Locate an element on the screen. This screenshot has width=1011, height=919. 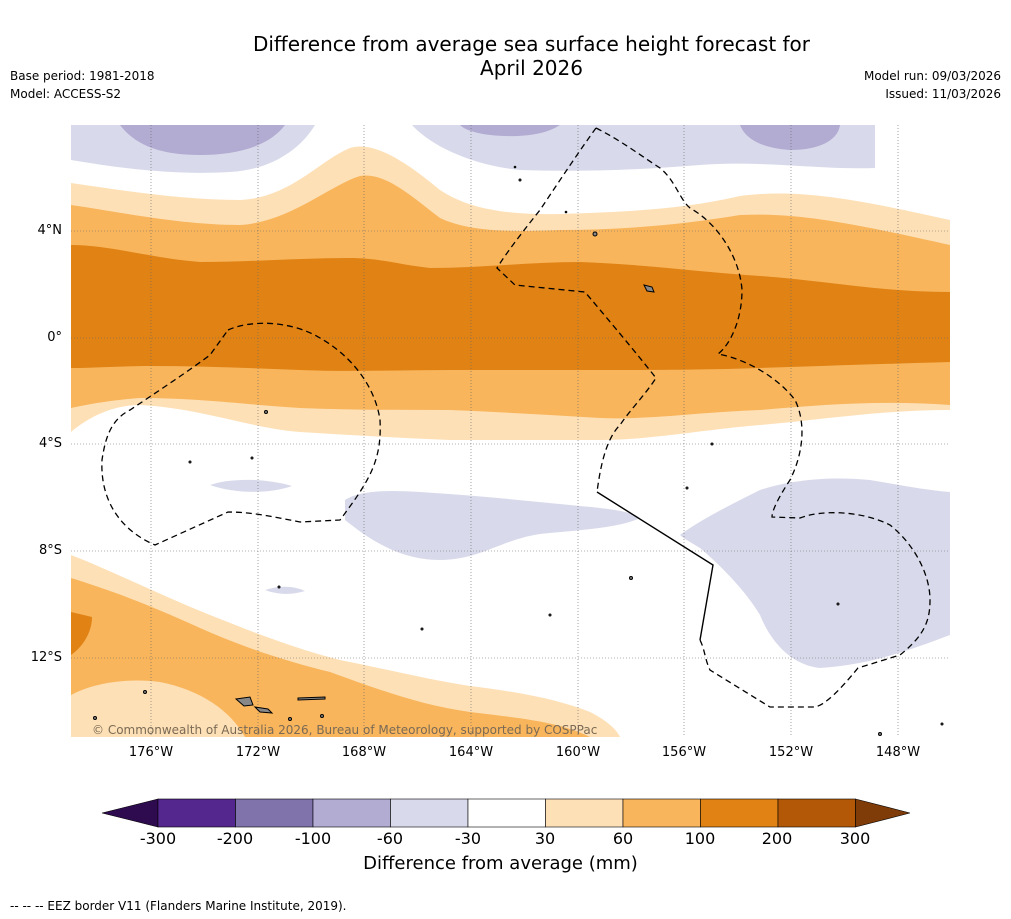
lon-label: 164°W is located at coordinates (471, 752).